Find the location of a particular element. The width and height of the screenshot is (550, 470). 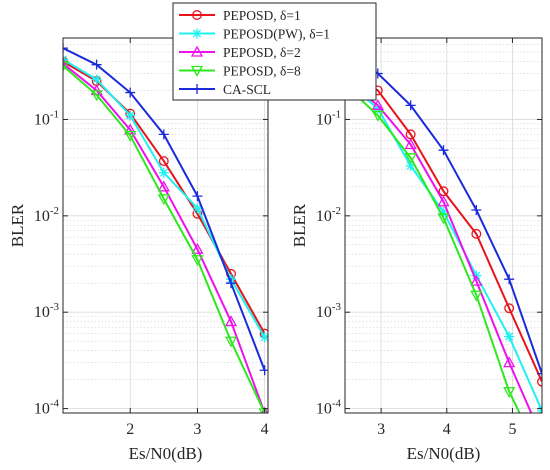

legend-label: PEPOSD, δ=2 is located at coordinates (262, 52).